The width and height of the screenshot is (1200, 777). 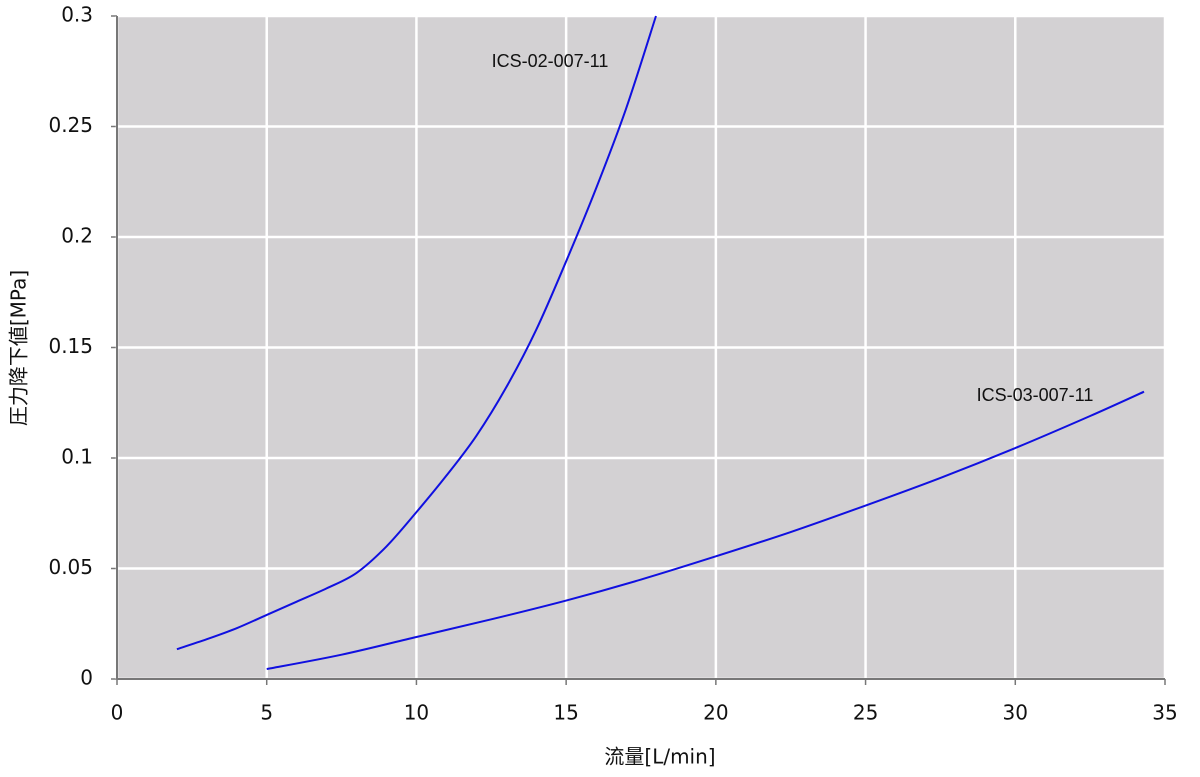 What do you see at coordinates (865, 713) in the screenshot?
I see `x-tick-label: 25` at bounding box center [865, 713].